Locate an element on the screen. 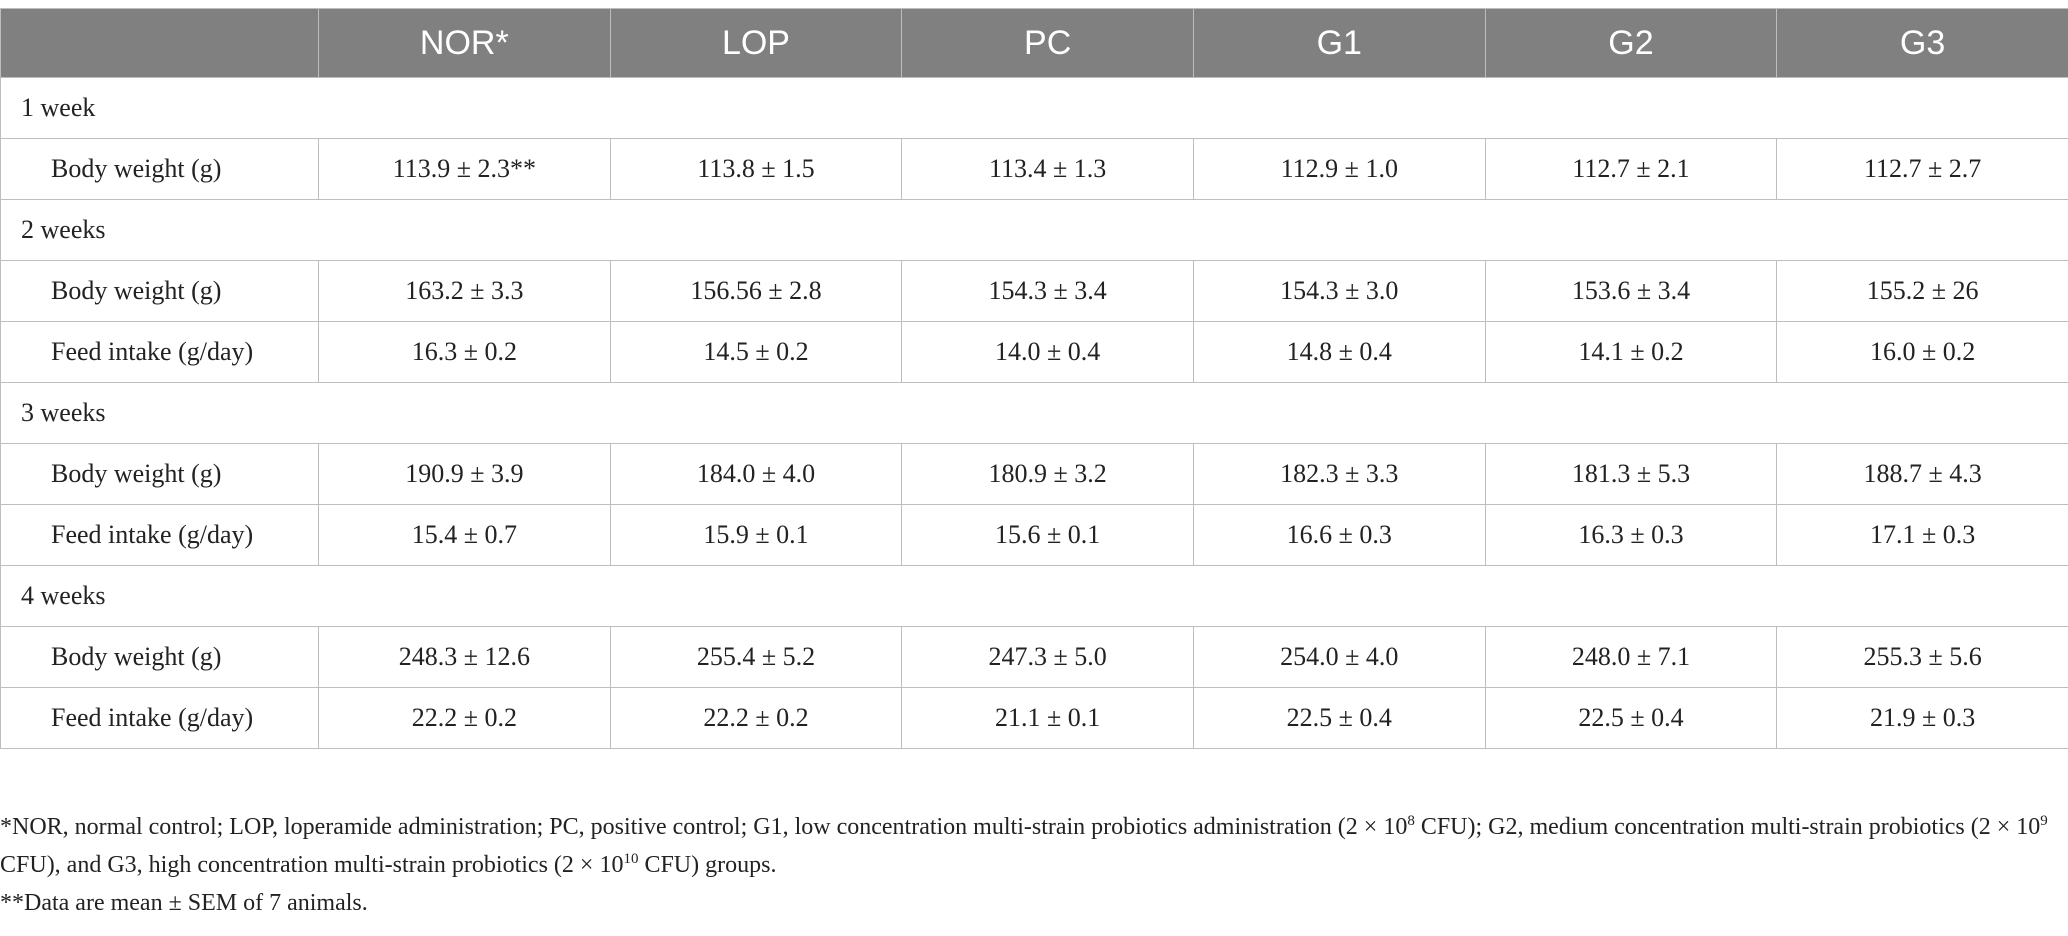 This screenshot has height=936, width=2068. table-cell: 112.9 ± 1.0 is located at coordinates (1339, 169).